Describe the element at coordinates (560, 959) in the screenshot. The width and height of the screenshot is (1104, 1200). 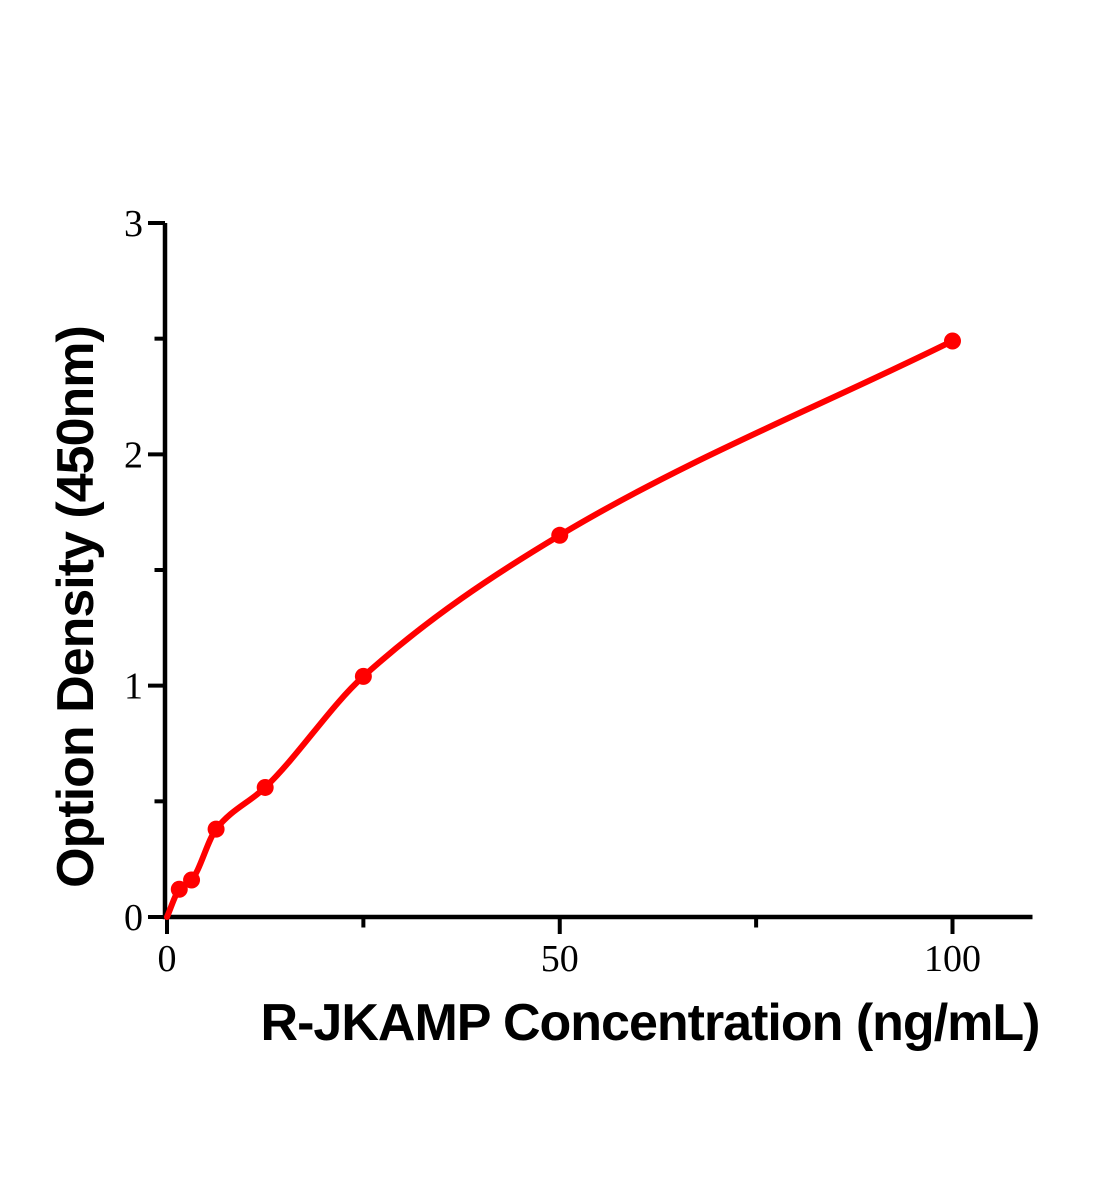
I see `x-tick-label-50: 50` at that location.